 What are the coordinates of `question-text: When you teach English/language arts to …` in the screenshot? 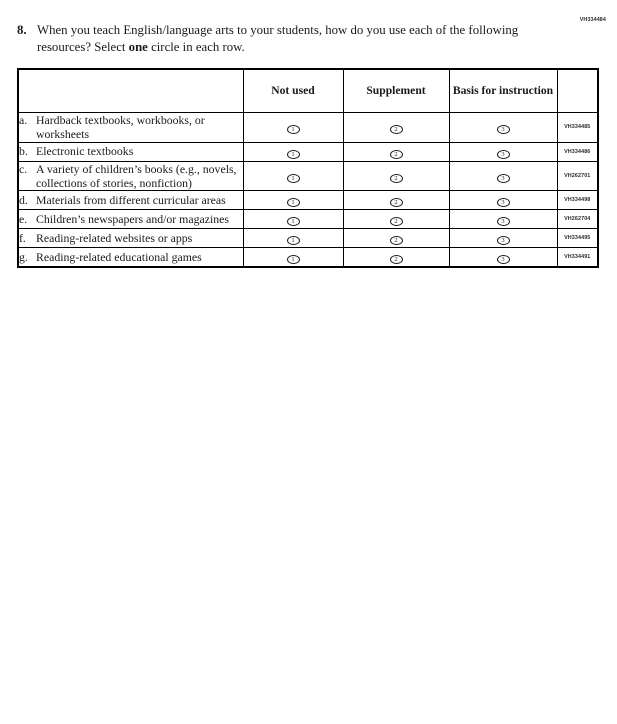 It's located at (292, 38).